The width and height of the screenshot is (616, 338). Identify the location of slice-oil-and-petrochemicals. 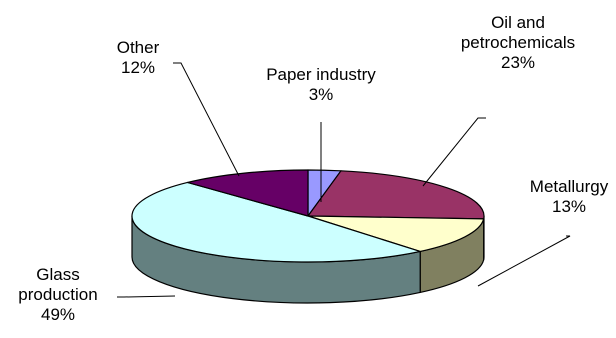
(396, 195).